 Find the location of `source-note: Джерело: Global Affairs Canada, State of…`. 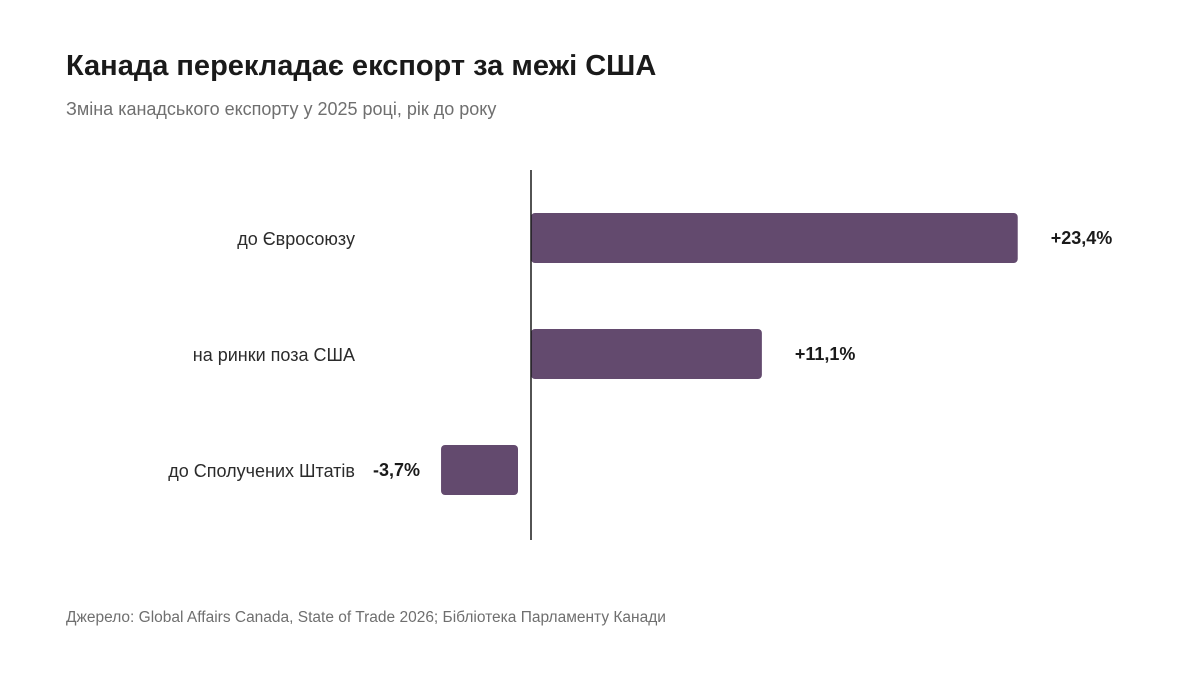

source-note: Джерело: Global Affairs Canada, State of… is located at coordinates (366, 617).